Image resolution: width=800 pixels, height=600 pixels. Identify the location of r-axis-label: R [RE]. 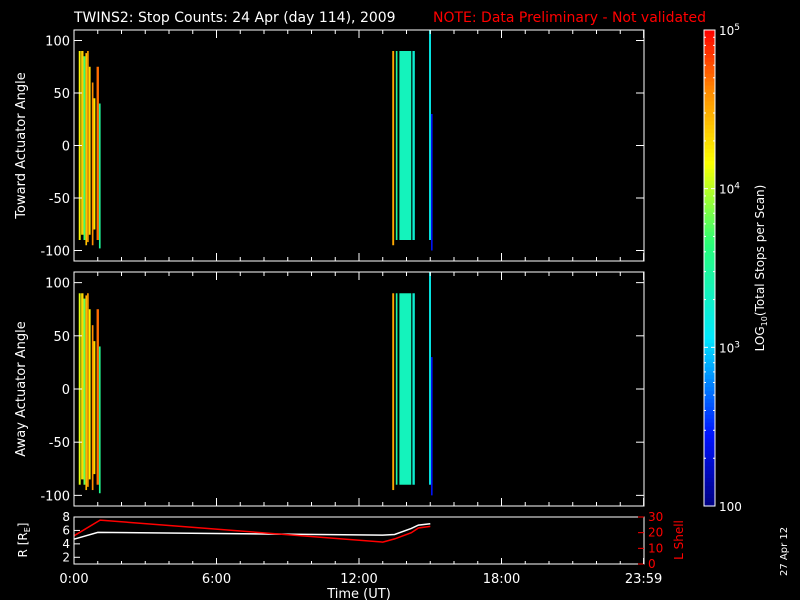
(24, 540).